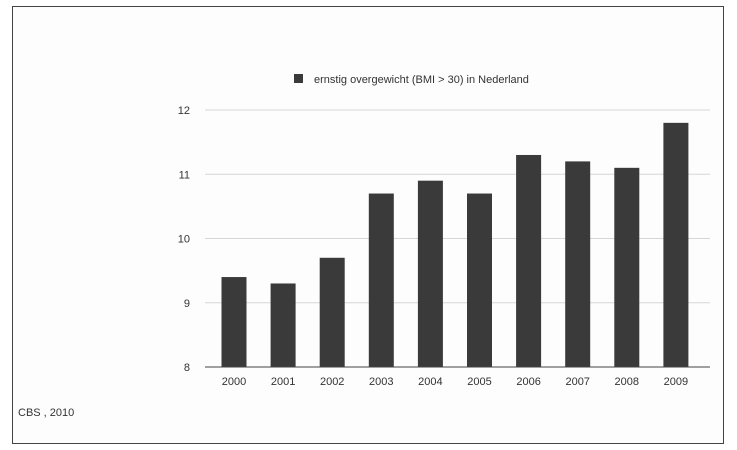 This screenshot has height=450, width=737. What do you see at coordinates (528, 382) in the screenshot?
I see `x-tick-label: 2006` at bounding box center [528, 382].